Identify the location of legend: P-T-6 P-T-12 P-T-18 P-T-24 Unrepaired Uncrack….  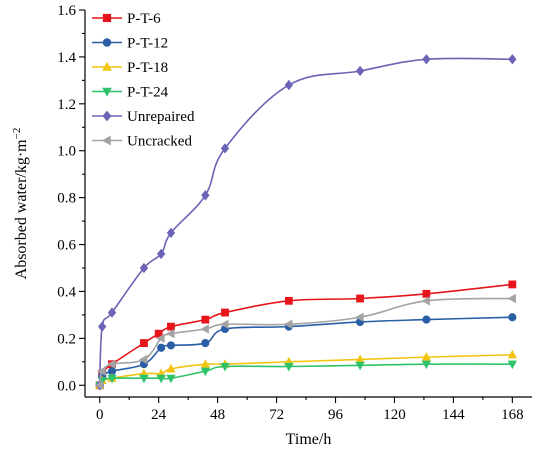
(143, 80).